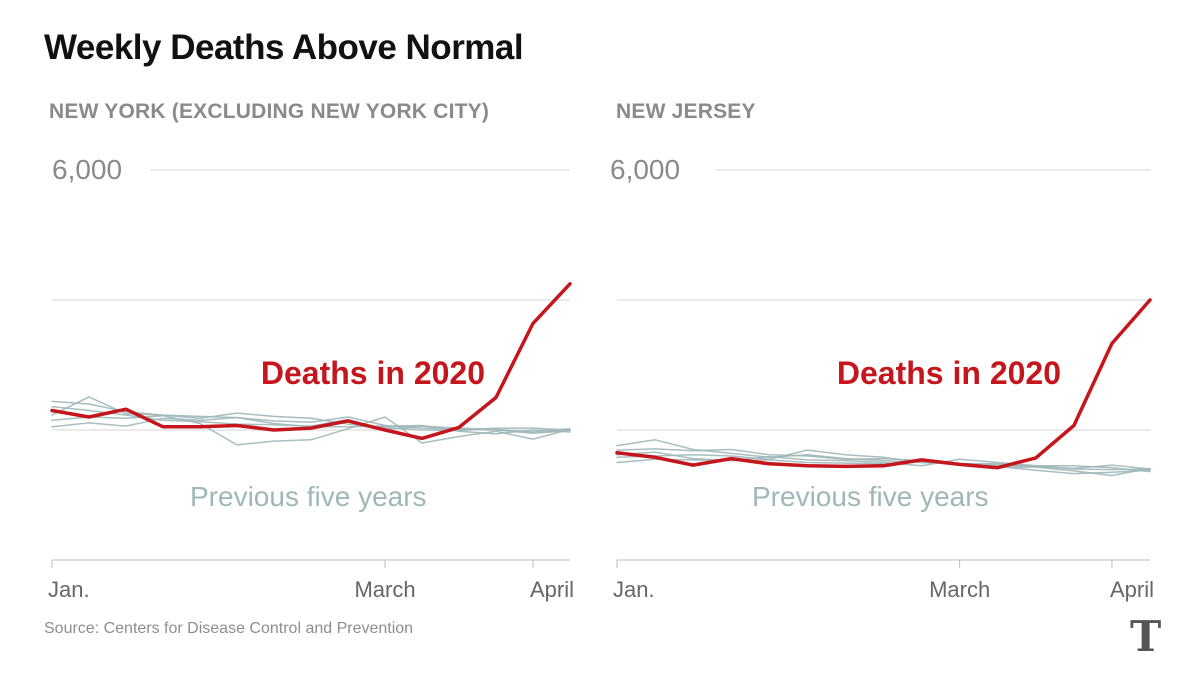 This screenshot has width=1200, height=675. Describe the element at coordinates (269, 111) in the screenshot. I see `ny-panel-title: NEW YORK (EXCLUDING NEW YORK CITY)` at that location.